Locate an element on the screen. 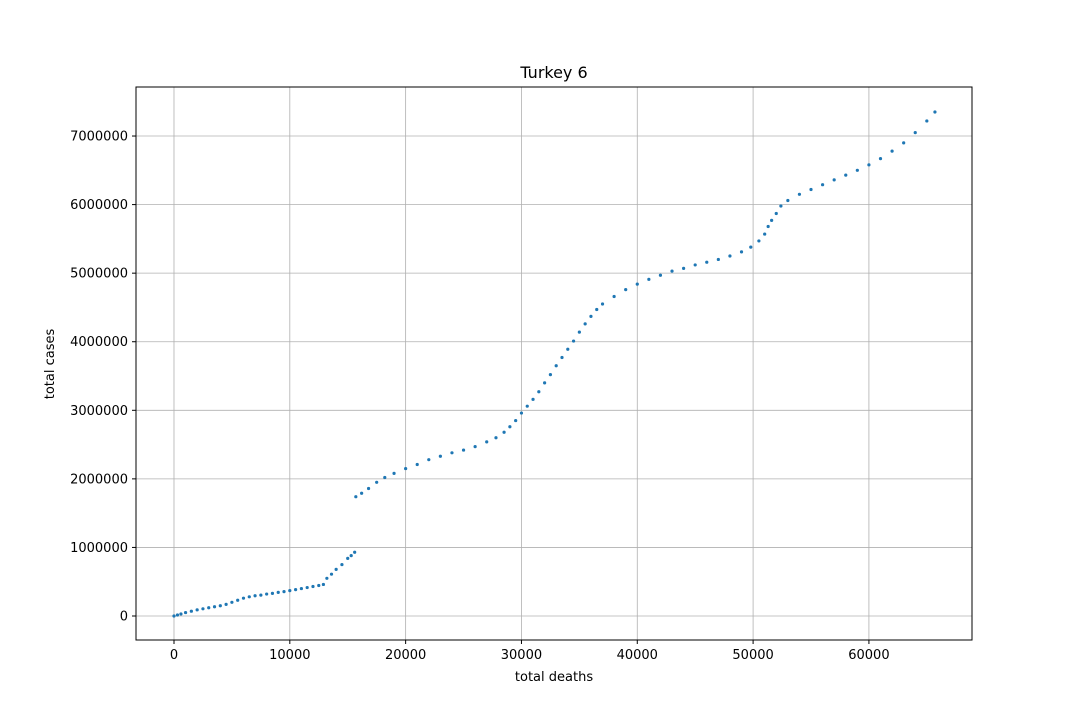  x-tick-label: 60000 is located at coordinates (868, 655).